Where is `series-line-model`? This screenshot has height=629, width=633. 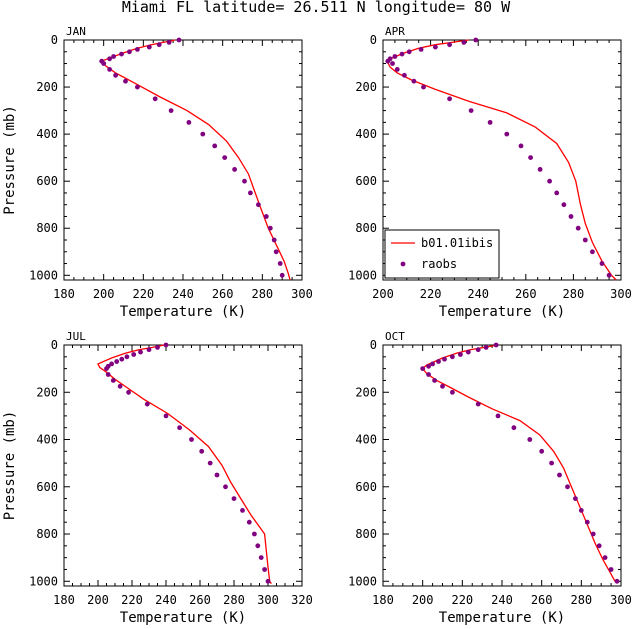 series-line-model is located at coordinates (195, 160).